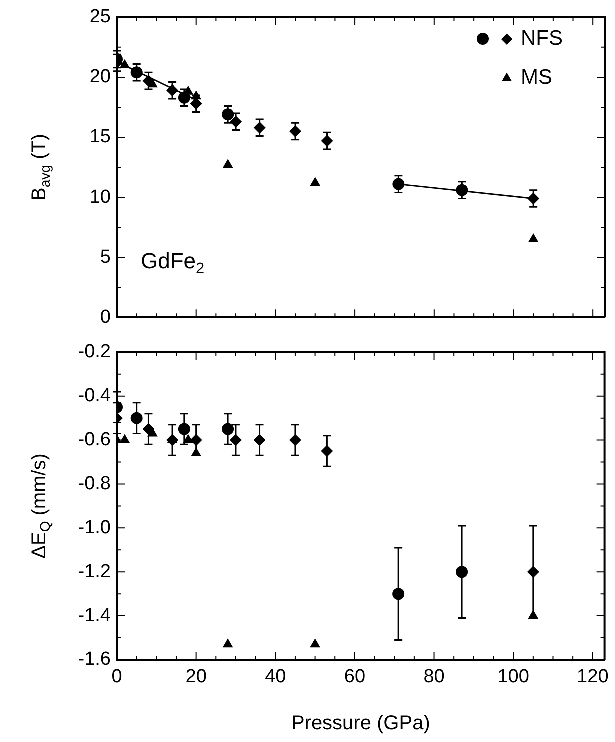 The height and width of the screenshot is (742, 615). I want to click on y-tick-label: 25, so click(100, 17).